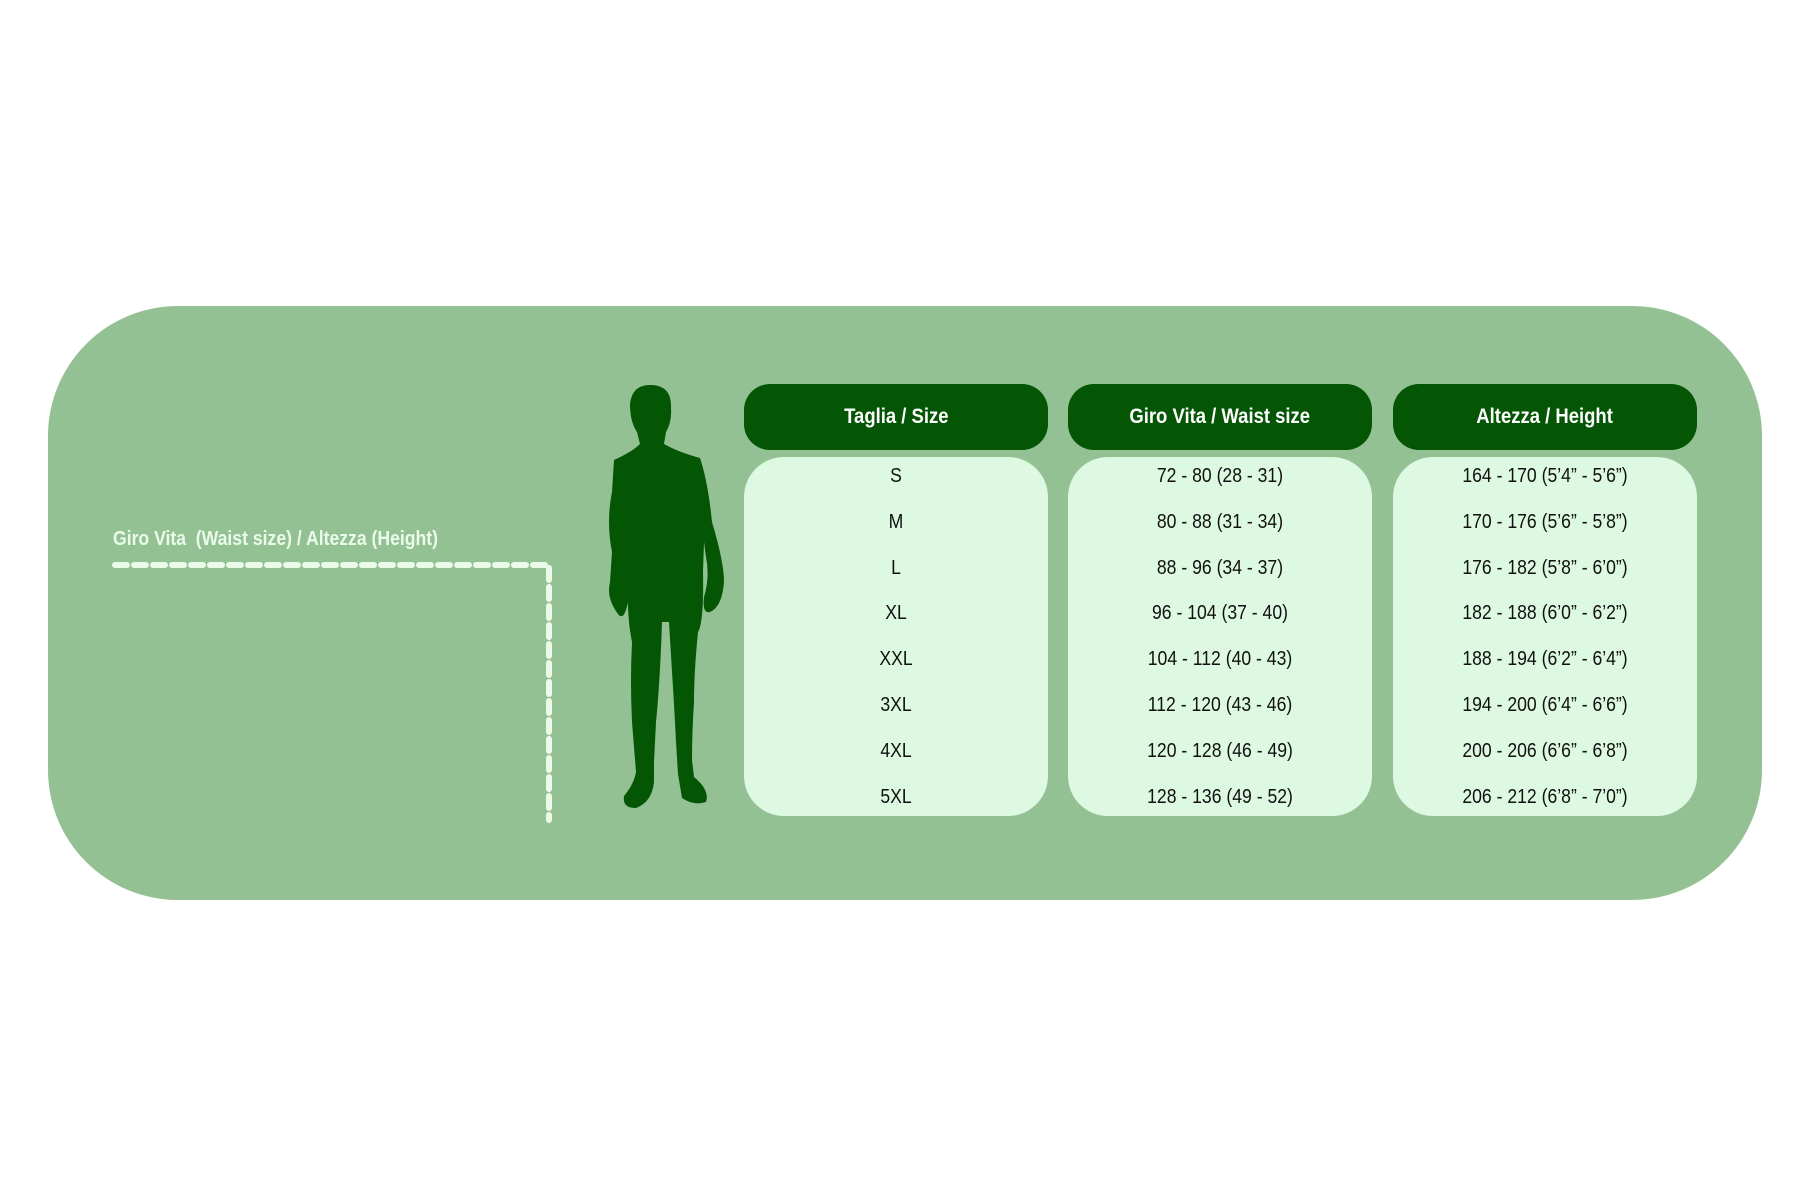 The width and height of the screenshot is (1800, 1200). I want to click on table-cell: 206 - 212 (6’8” - 7’0”), so click(1545, 796).